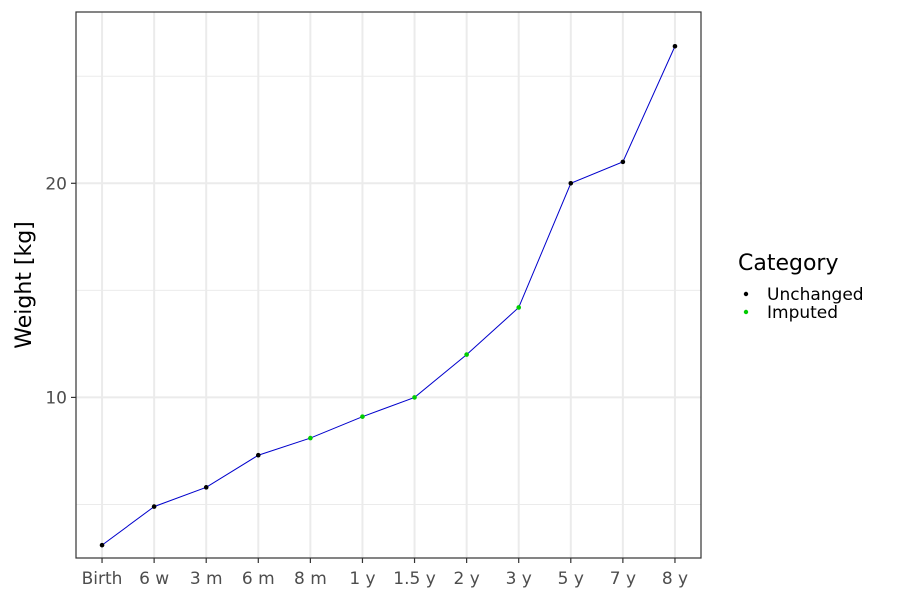 Image resolution: width=900 pixels, height=600 pixels. Describe the element at coordinates (102, 579) in the screenshot. I see `x-tick-label: Birth` at that location.